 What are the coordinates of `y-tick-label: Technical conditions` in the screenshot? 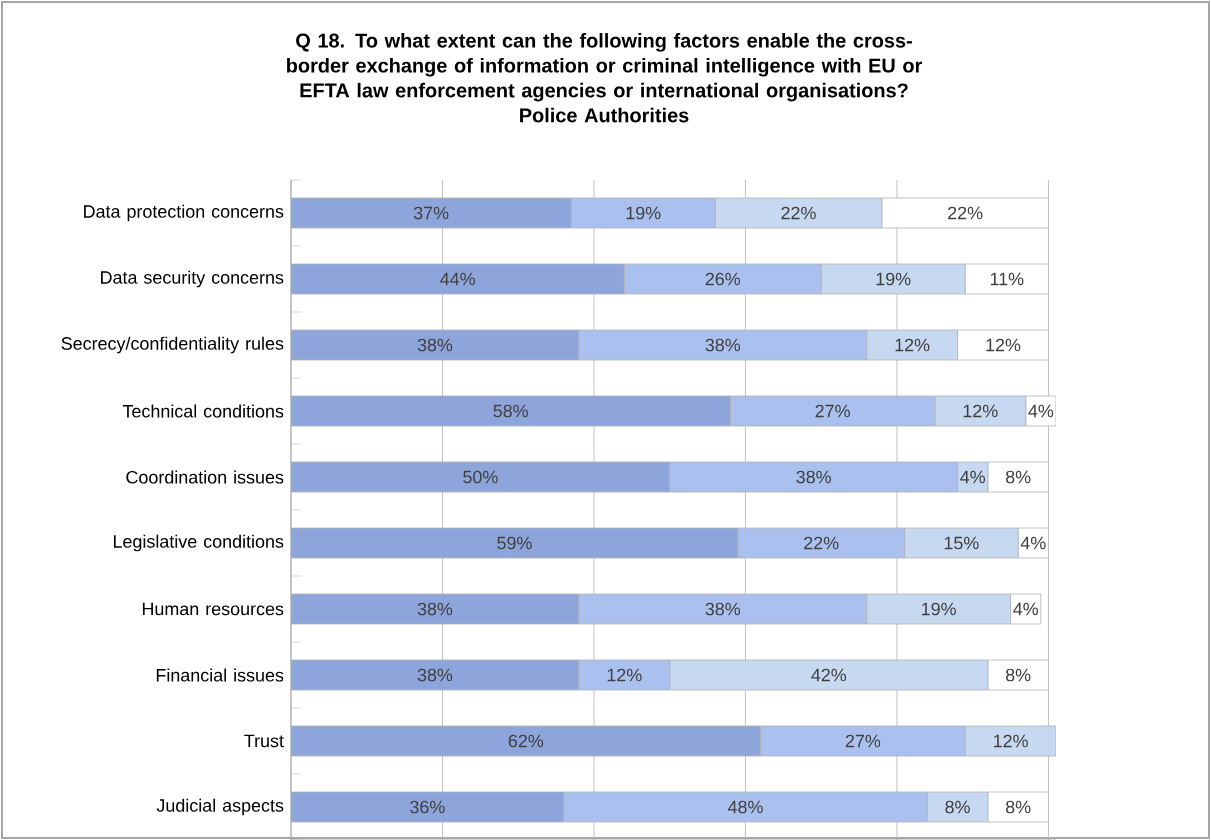 It's located at (203, 411).